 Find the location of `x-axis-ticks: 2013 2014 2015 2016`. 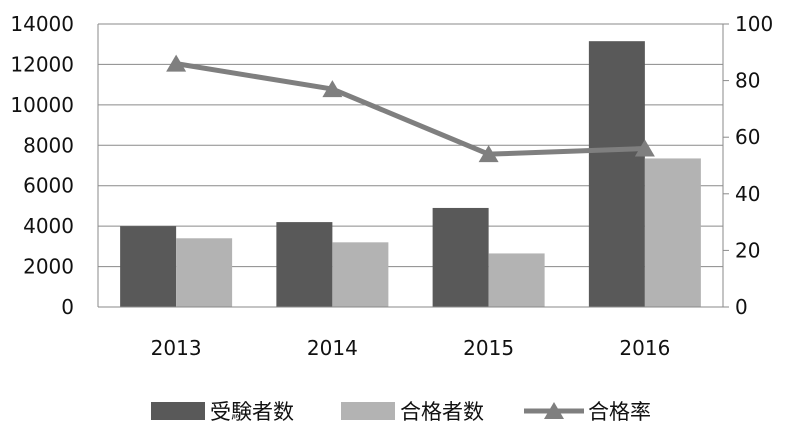

x-axis-ticks: 2013 2014 2015 2016 is located at coordinates (411, 348).